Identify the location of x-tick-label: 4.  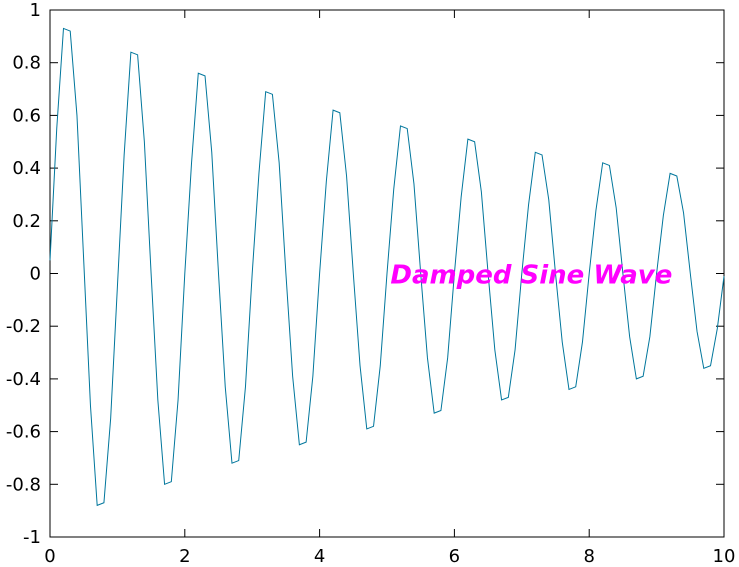
(319, 556).